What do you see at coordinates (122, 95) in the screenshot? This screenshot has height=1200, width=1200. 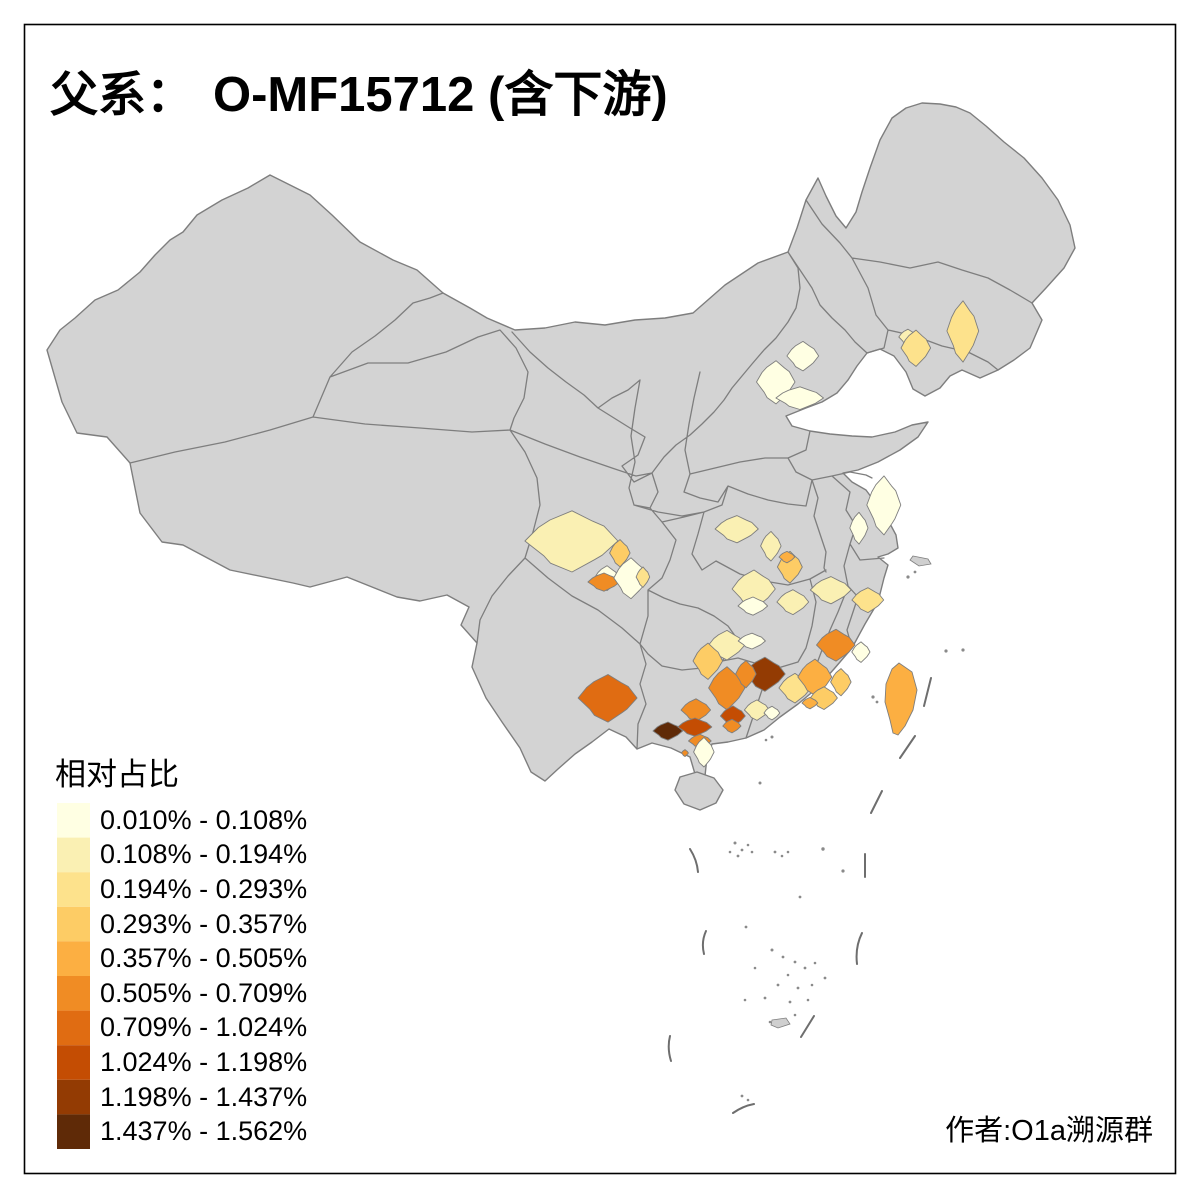 I see `title-prefix: 父系：` at bounding box center [122, 95].